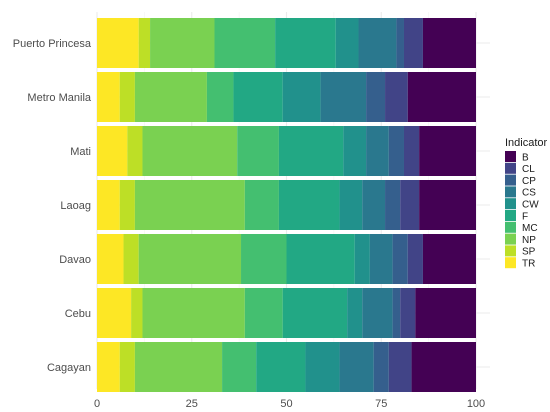 This screenshot has height=412, width=550. What do you see at coordinates (510, 204) in the screenshot?
I see `legend-key-cw` at bounding box center [510, 204].